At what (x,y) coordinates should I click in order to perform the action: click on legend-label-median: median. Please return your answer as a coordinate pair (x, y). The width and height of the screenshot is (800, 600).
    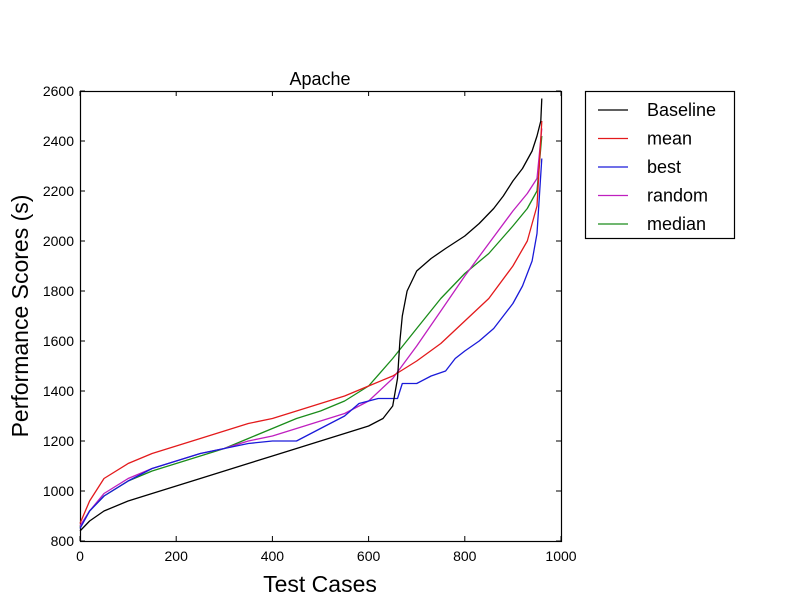
    Looking at the image, I should click on (676, 224).